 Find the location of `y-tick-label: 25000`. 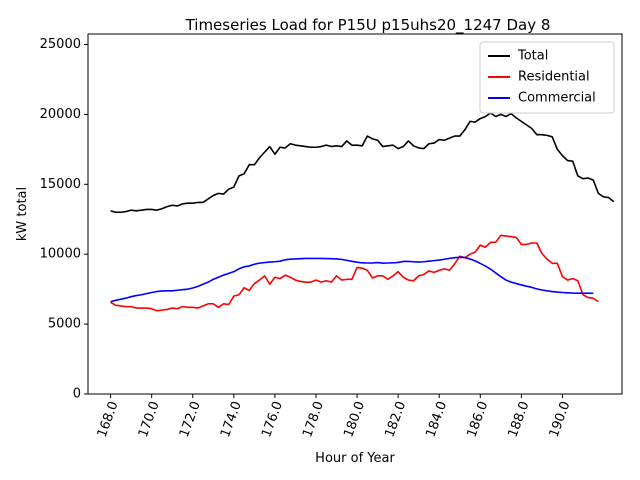

y-tick-label: 25000 is located at coordinates (60, 44).